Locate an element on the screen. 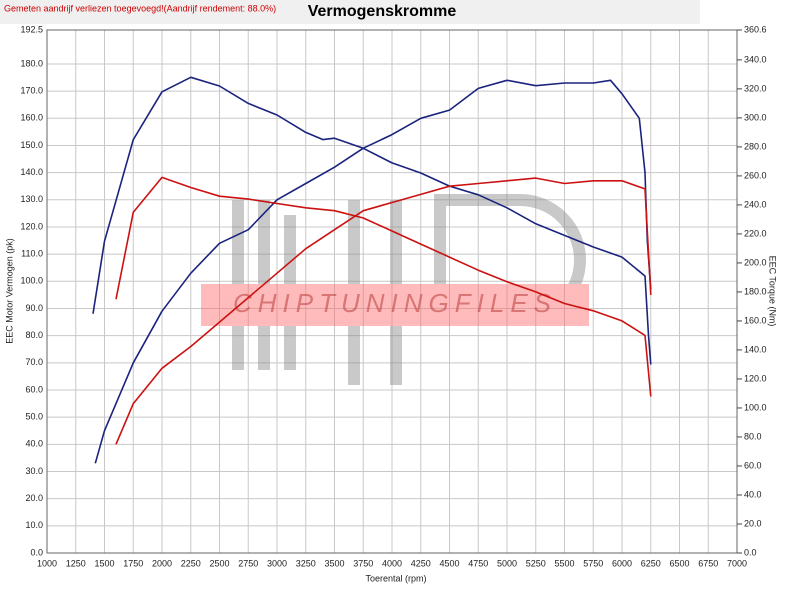 The image size is (795, 590). x-tick-label: 3000 is located at coordinates (277, 563).